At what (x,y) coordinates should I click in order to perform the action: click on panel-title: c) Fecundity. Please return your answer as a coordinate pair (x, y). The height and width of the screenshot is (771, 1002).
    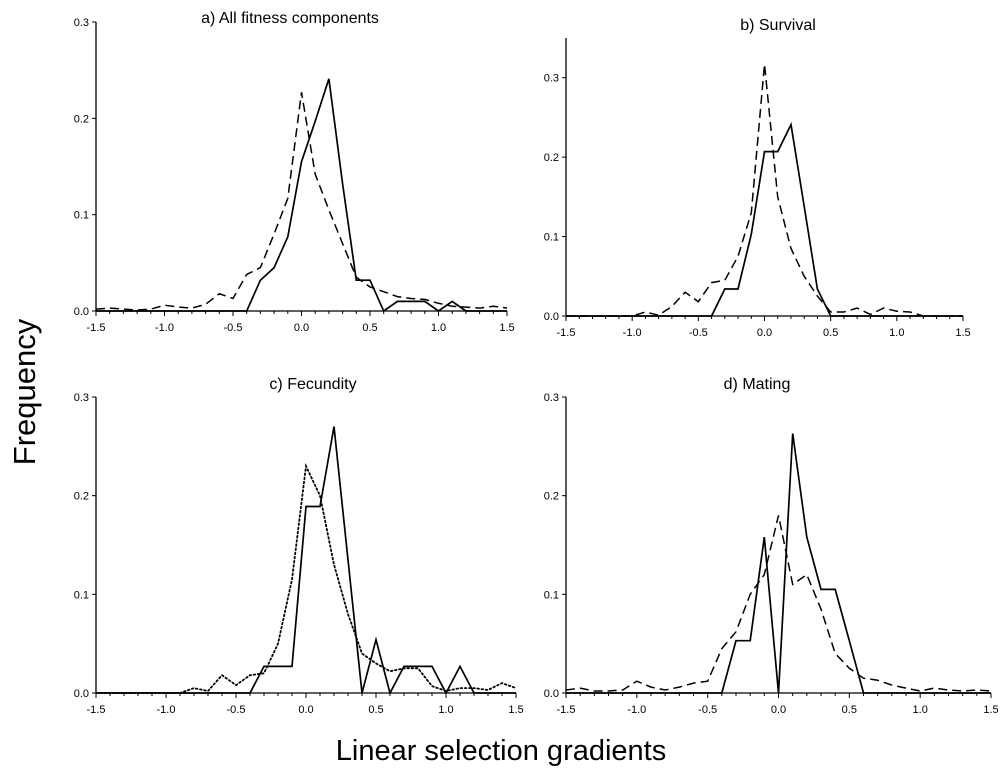
    Looking at the image, I should click on (312, 384).